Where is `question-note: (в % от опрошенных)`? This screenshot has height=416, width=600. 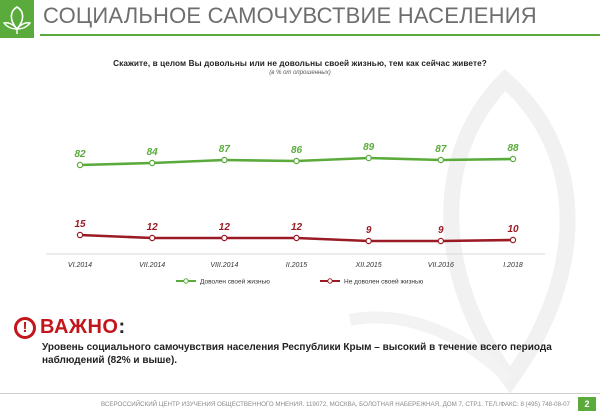 question-note: (в % от опрошенных) is located at coordinates (300, 73).